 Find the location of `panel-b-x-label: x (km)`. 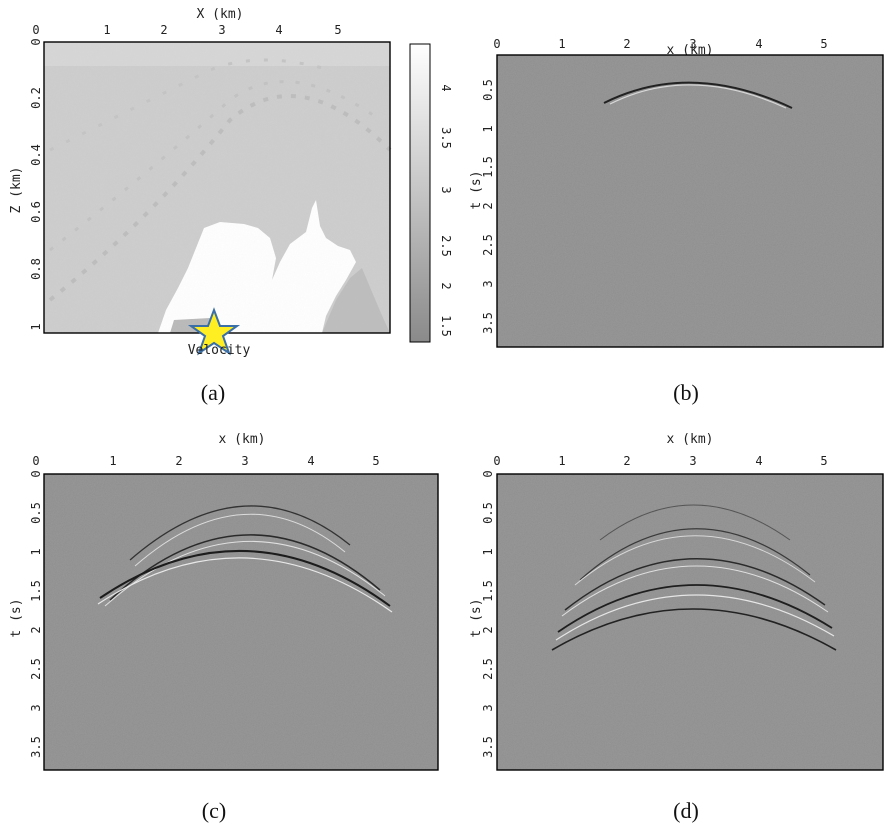

panel-b-x-label: x (km) is located at coordinates (690, 50).